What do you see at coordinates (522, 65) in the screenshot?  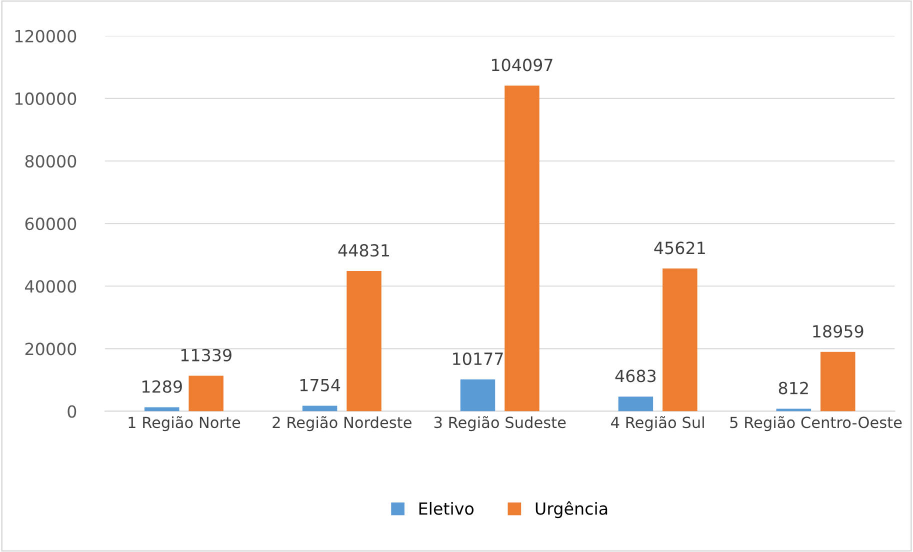 I see `data-label: 104097` at bounding box center [522, 65].